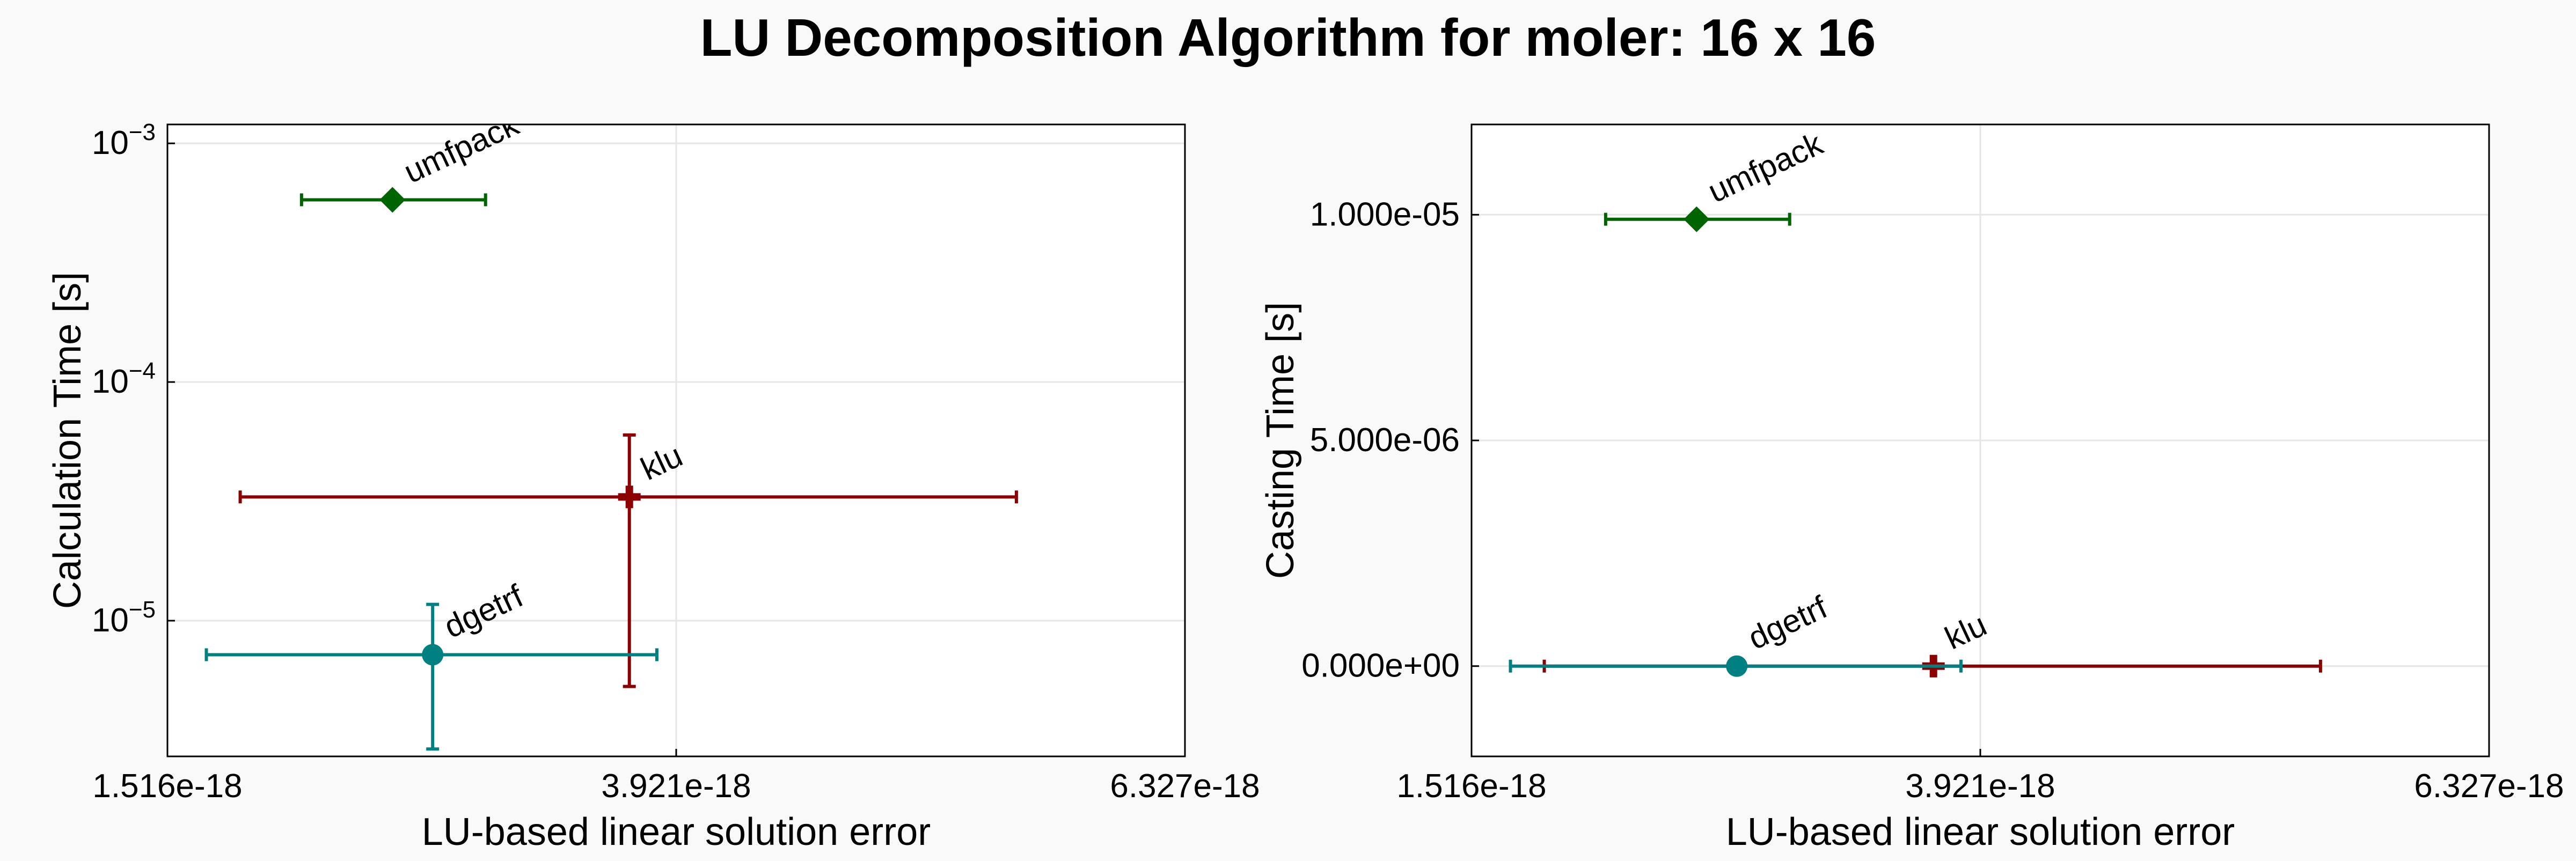  I want to click on y-tick-label: 0.000e+00, so click(1380, 666).